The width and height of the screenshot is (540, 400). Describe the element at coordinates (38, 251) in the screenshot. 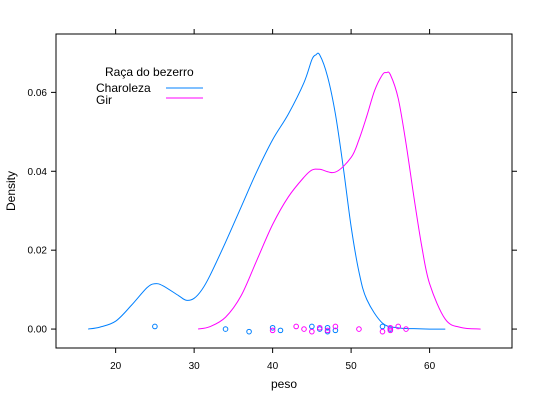

I see `y-tick-label: 0.02` at that location.